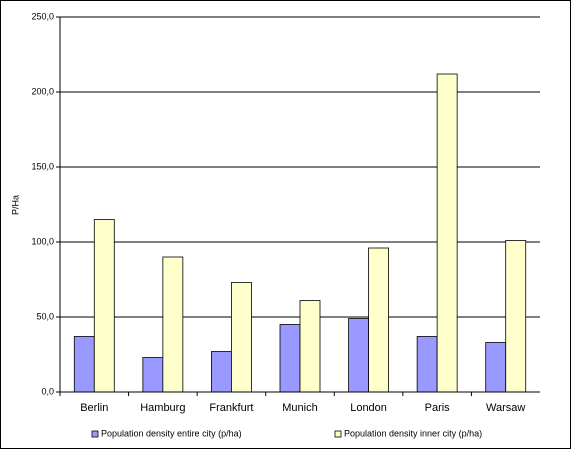 This screenshot has width=572, height=450. I want to click on legend-label: Population density inner city (p/ha), so click(413, 433).